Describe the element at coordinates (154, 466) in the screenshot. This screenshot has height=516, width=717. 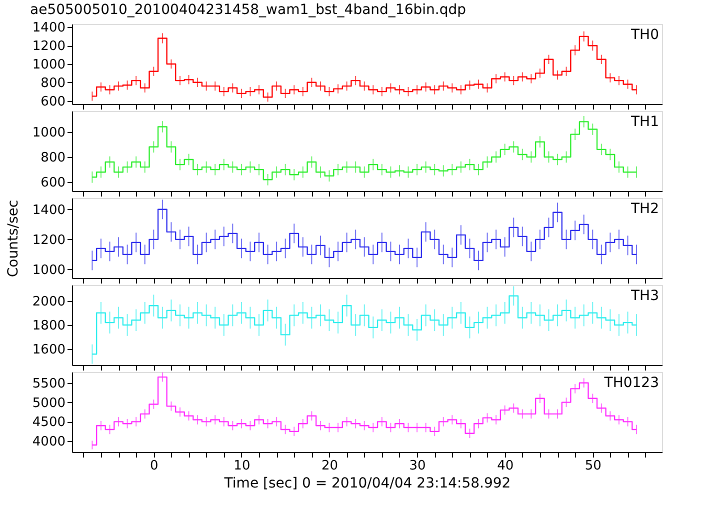
I see `x-tick-label: 0` at that location.